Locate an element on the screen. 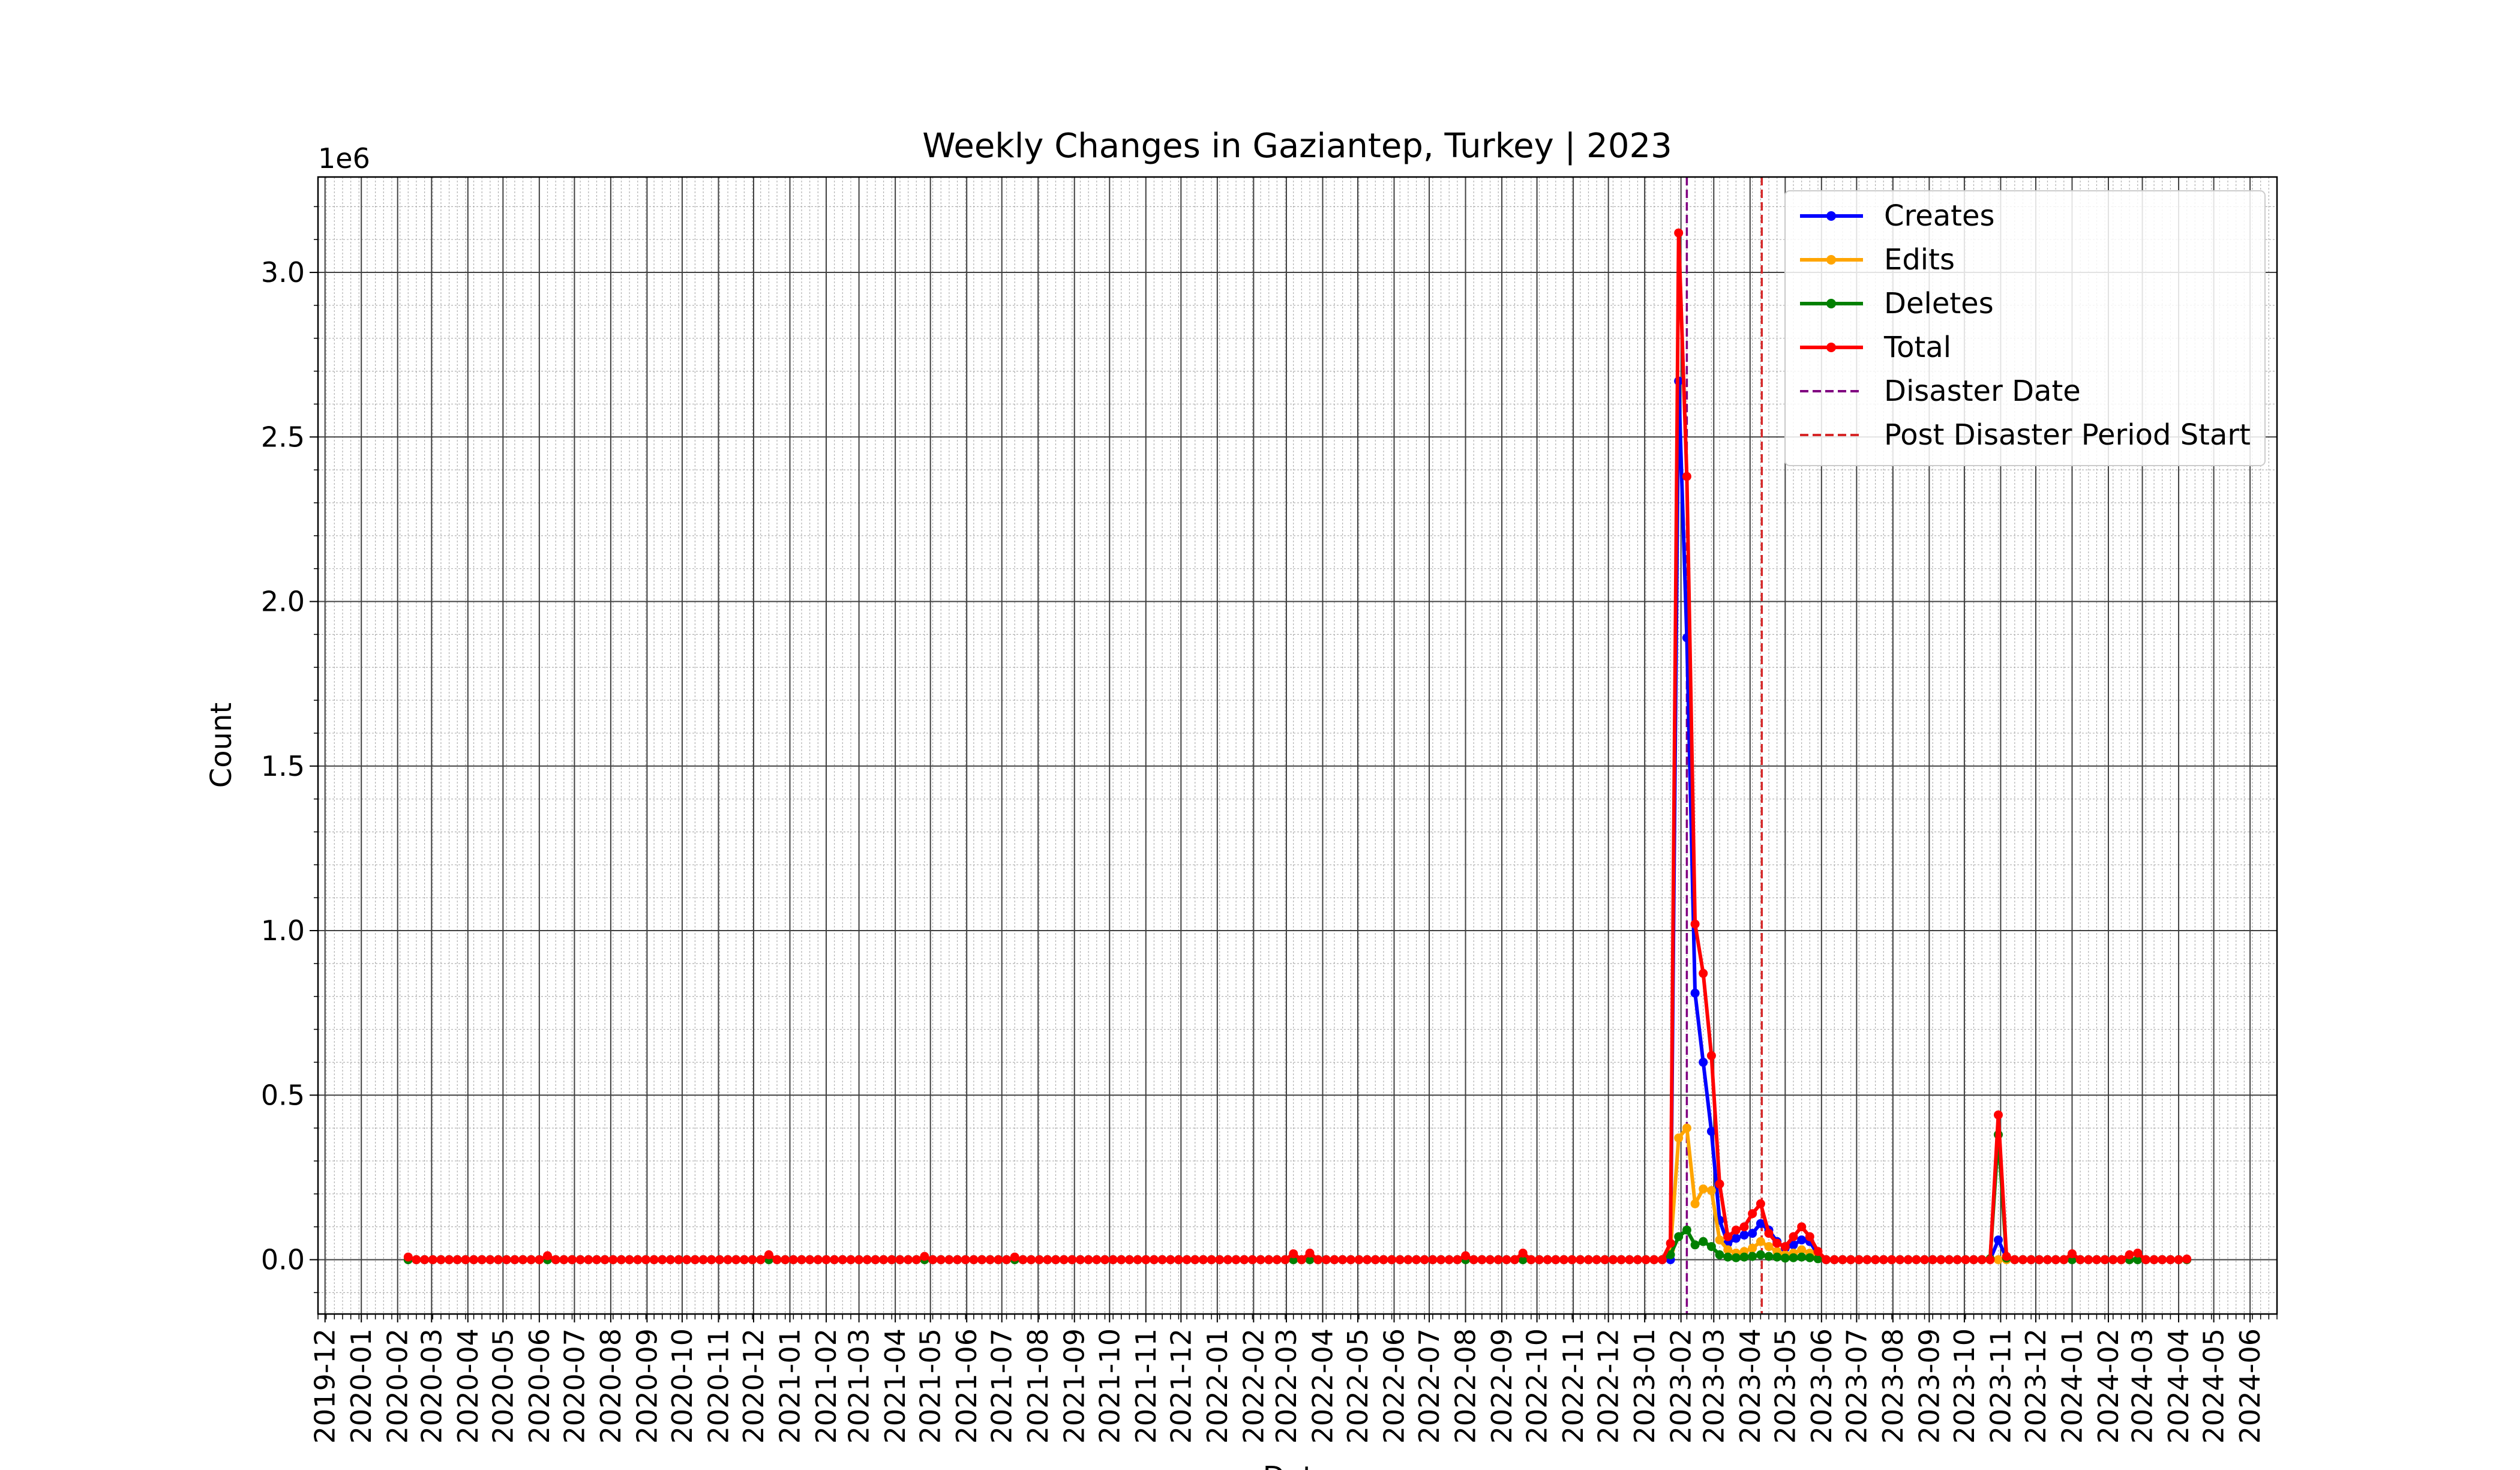  x-tick-label: 2021-05 is located at coordinates (930, 1386).